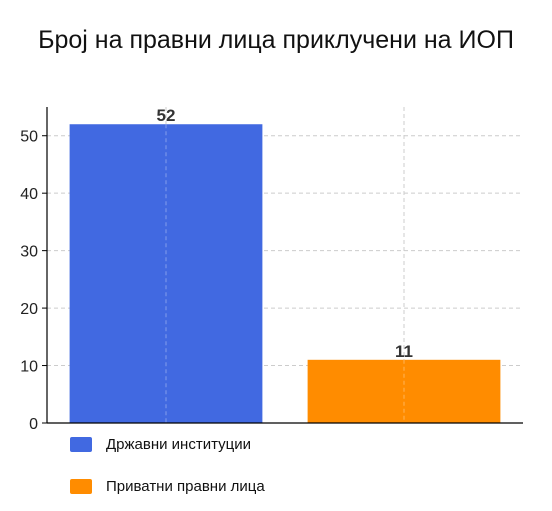 Image resolution: width=552 pixels, height=511 pixels. I want to click on legend-label-0: Државни институции, so click(178, 444).